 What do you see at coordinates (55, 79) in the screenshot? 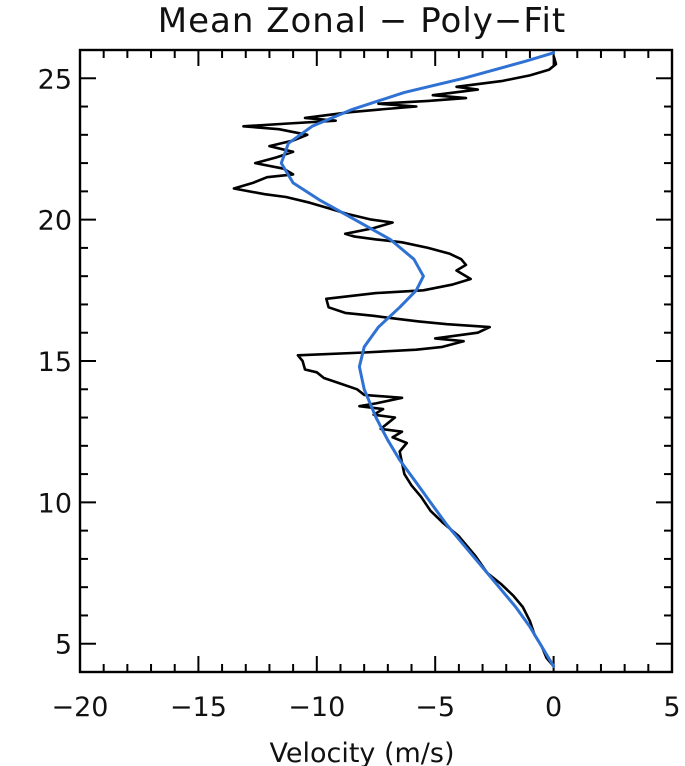
I see `y-tick-label: 25` at bounding box center [55, 79].